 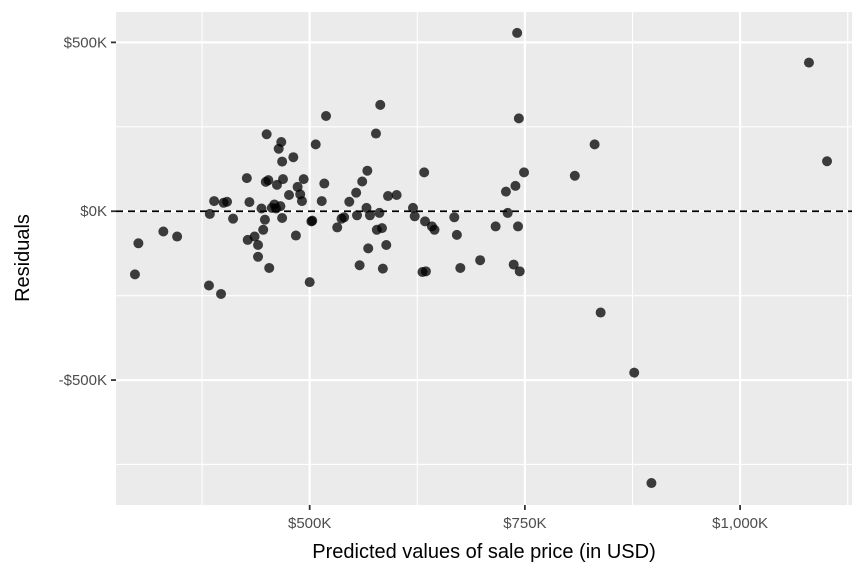 I want to click on x-axis-title: Predicted values of sale price (in USD), so click(x=483, y=552).